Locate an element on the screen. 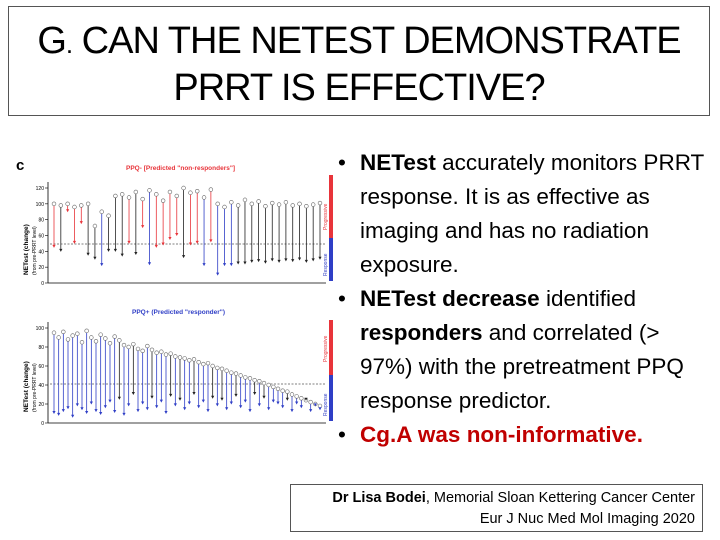 This screenshot has height=540, width=720. top-response-label: Response is located at coordinates (326, 264).